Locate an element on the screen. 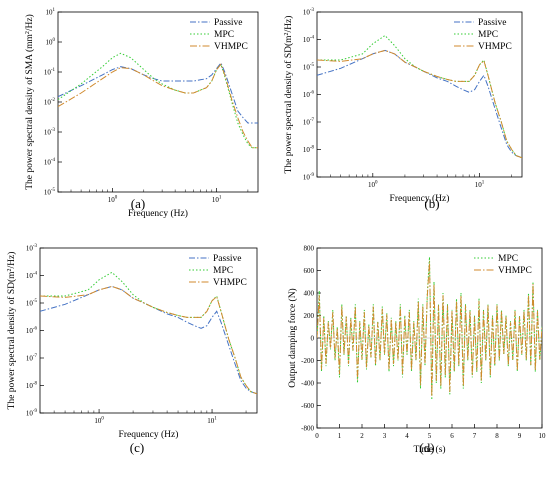 This screenshot has height=484, width=550. panel-label: (c) is located at coordinates (137, 447).